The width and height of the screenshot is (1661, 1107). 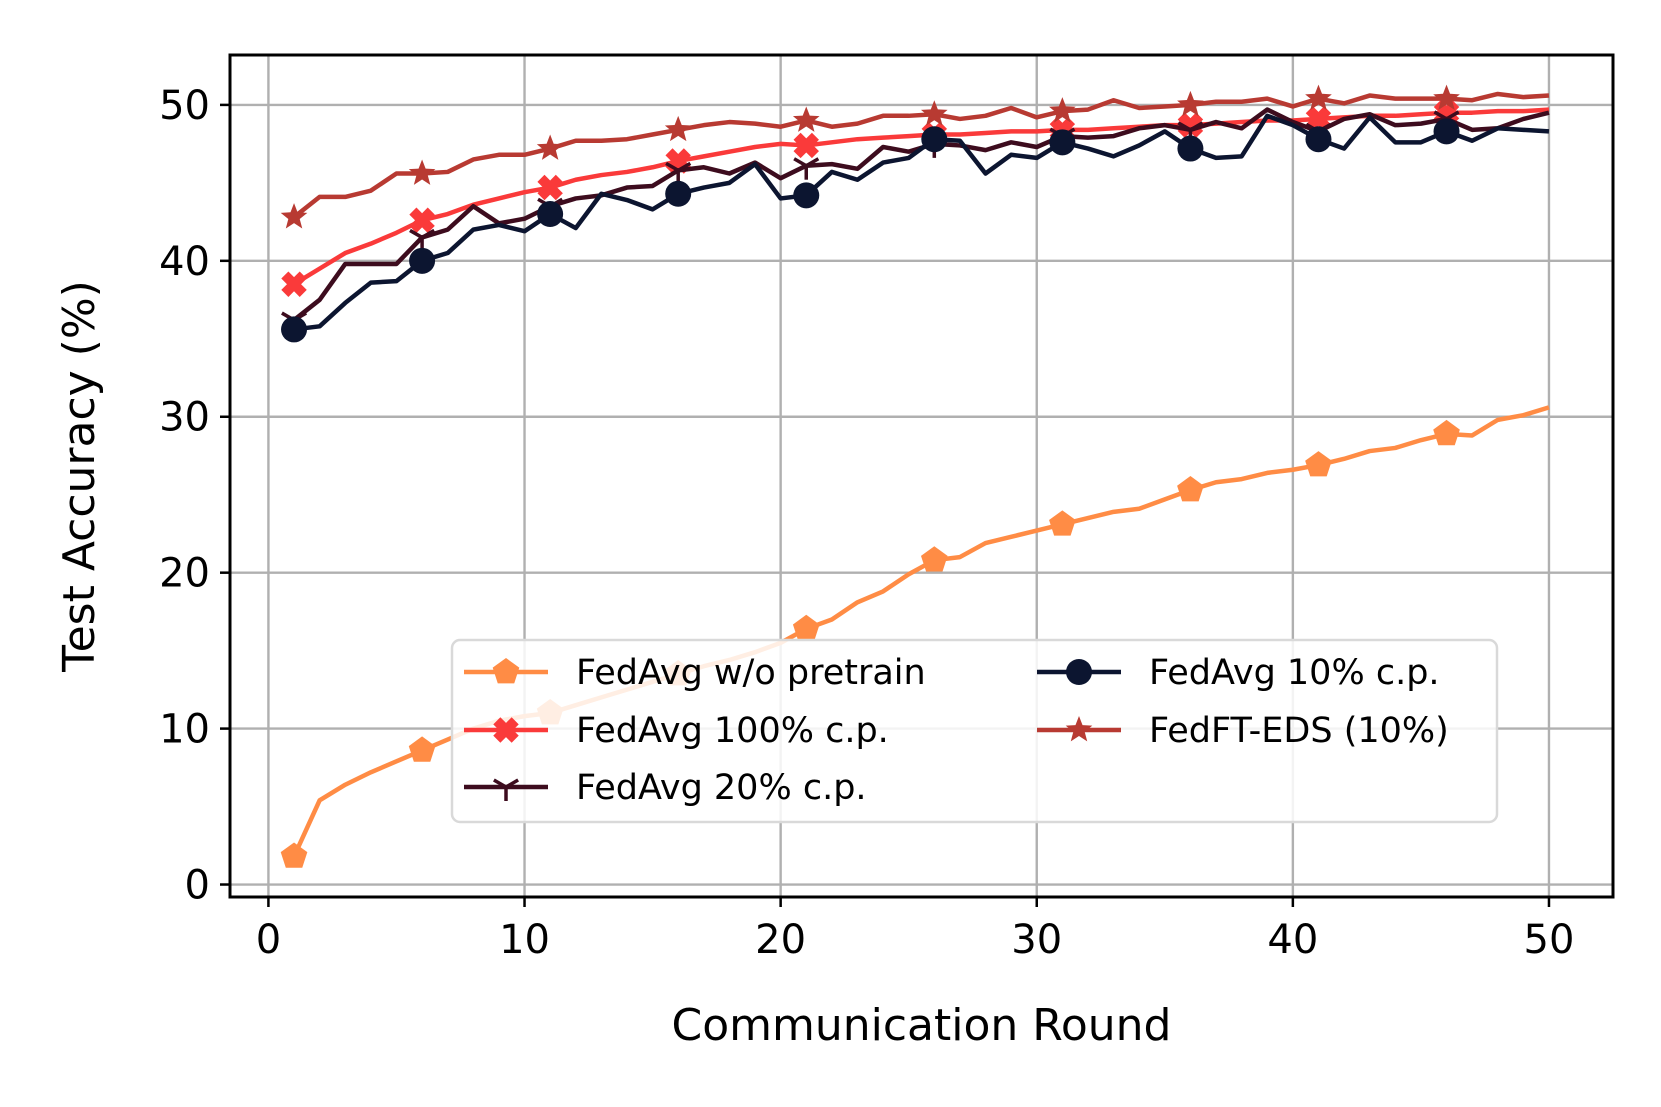 I want to click on legend-entry: FedAvg 10% c.p., so click(x=1238, y=673).